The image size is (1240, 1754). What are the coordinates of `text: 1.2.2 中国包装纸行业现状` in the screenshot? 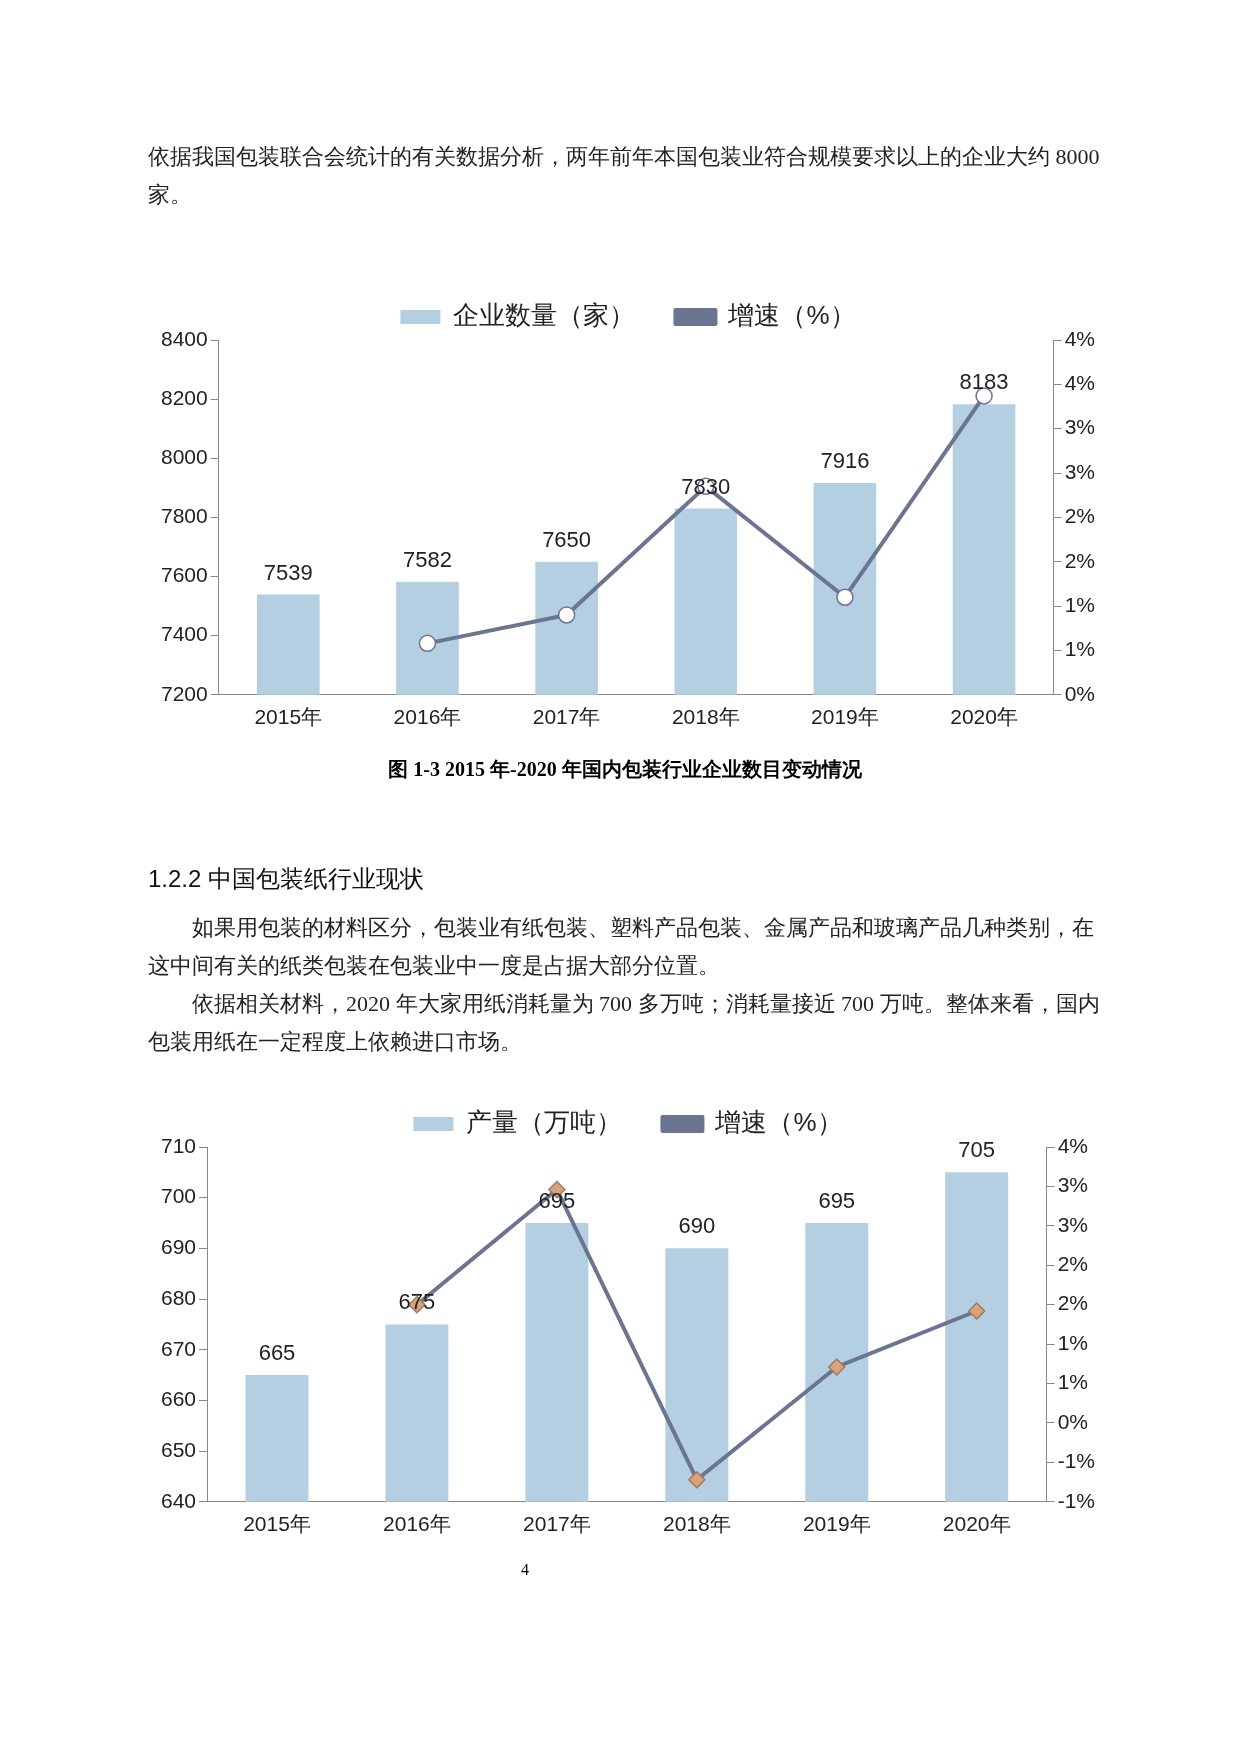 It's located at (287, 879).